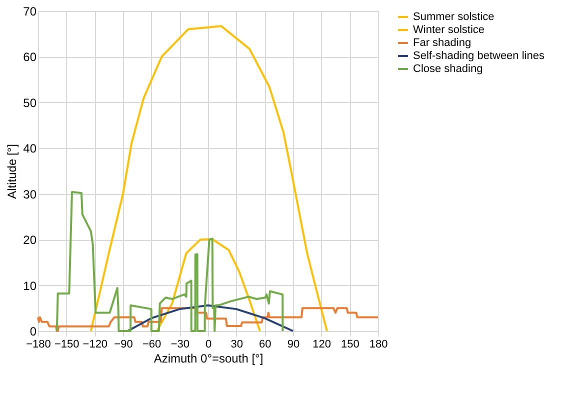  What do you see at coordinates (30, 103) in the screenshot?
I see `y-tick-label: 50` at bounding box center [30, 103].